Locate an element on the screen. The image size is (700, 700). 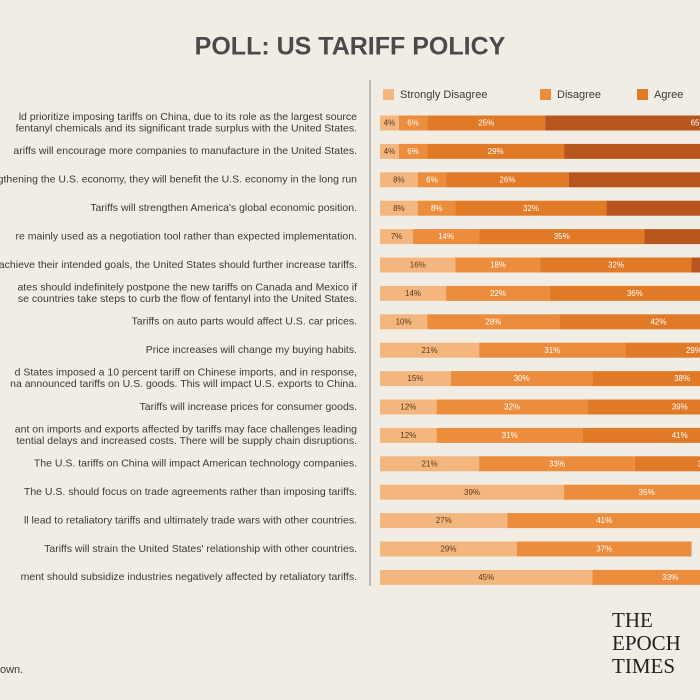
value-label: 15% is located at coordinates (415, 378).